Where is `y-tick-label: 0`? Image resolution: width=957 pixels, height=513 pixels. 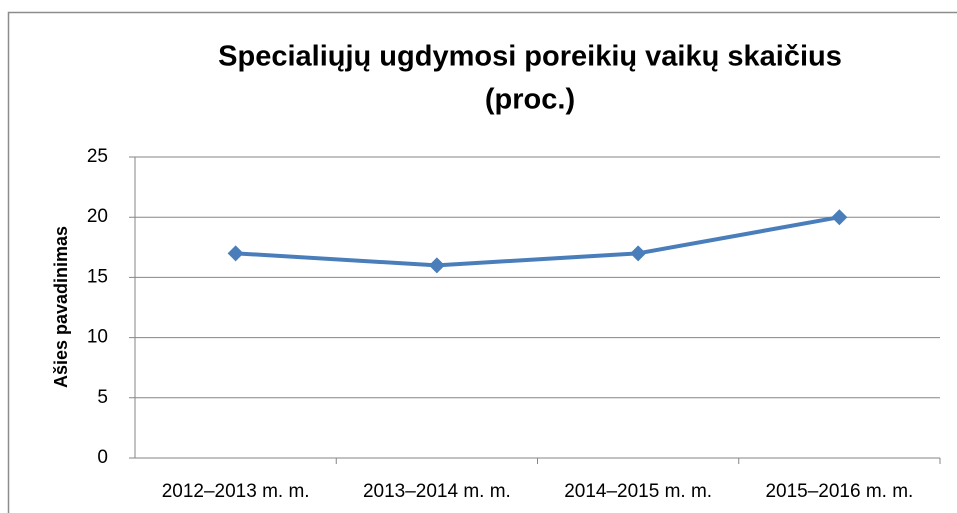
y-tick-label: 0 is located at coordinates (102, 457).